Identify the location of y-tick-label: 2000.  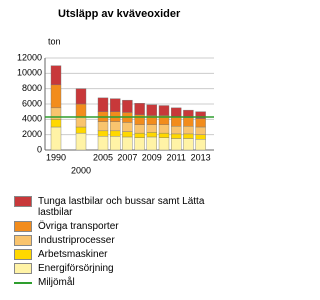
(32, 134).